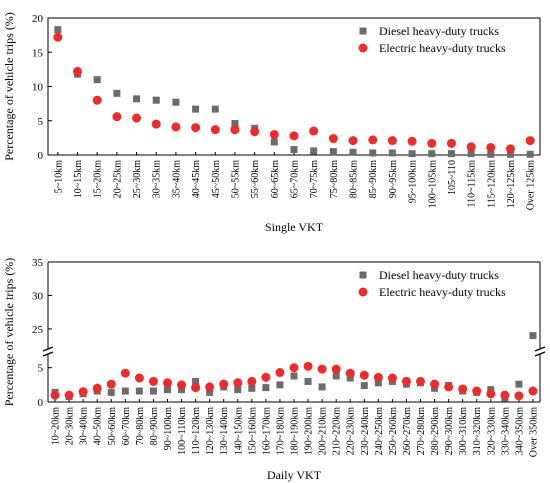  What do you see at coordinates (363, 31) in the screenshot?
I see `legend-marker-diesel` at bounding box center [363, 31].